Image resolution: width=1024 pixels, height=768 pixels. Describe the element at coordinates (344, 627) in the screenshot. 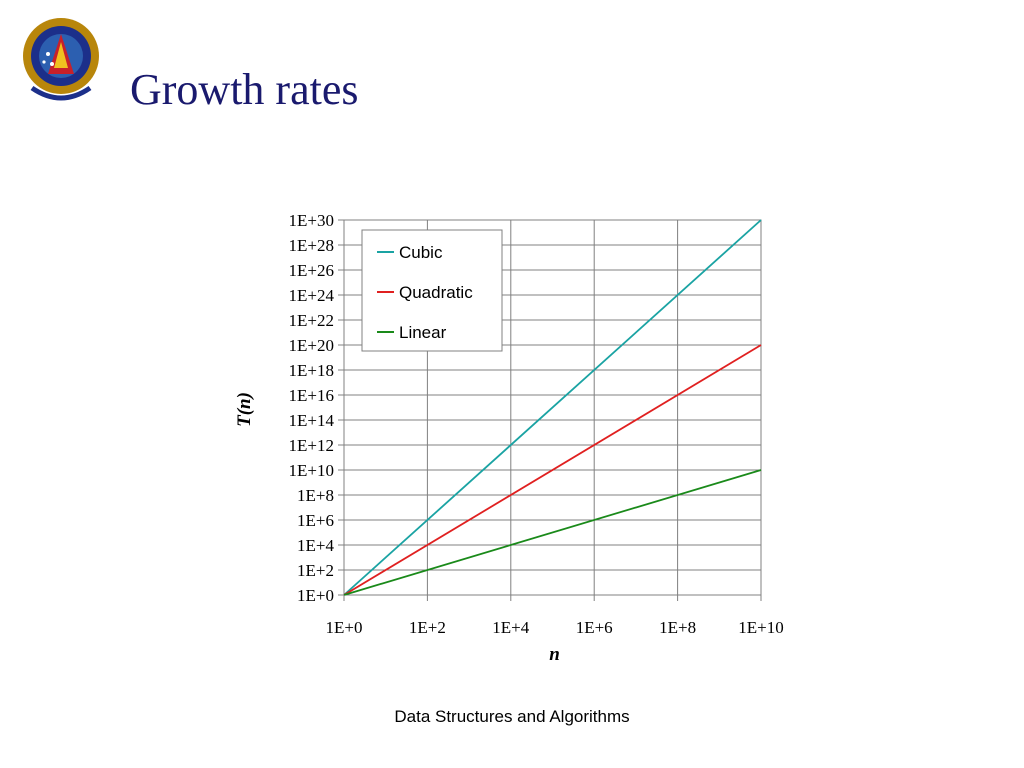

I see `x-tick-label: 1E+0` at that location.